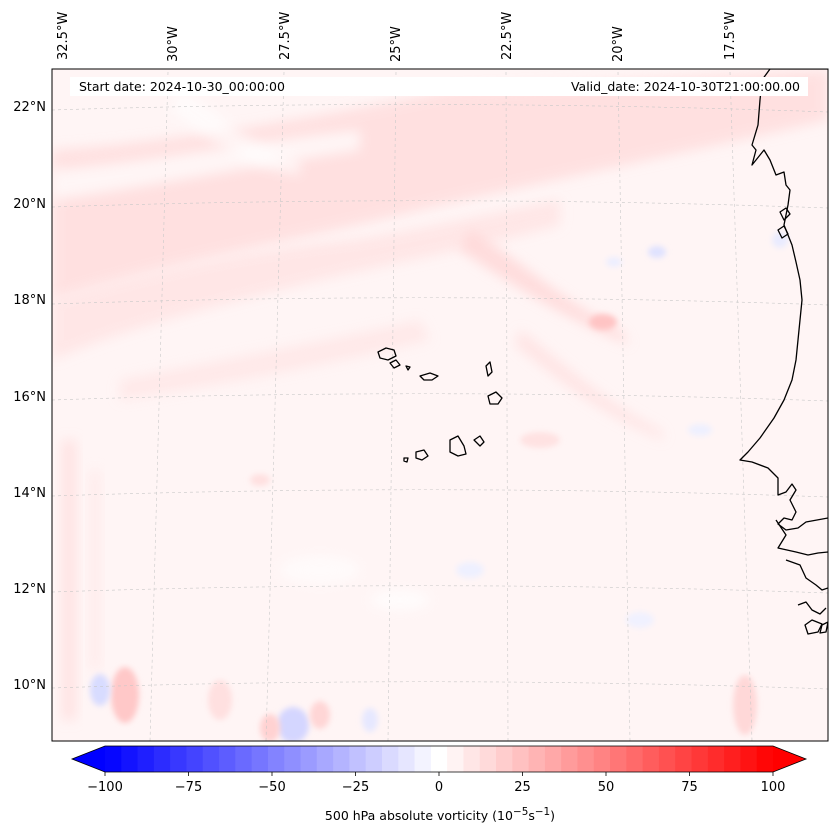  What do you see at coordinates (29, 589) in the screenshot?
I see `lat-label: 12°N` at bounding box center [29, 589].